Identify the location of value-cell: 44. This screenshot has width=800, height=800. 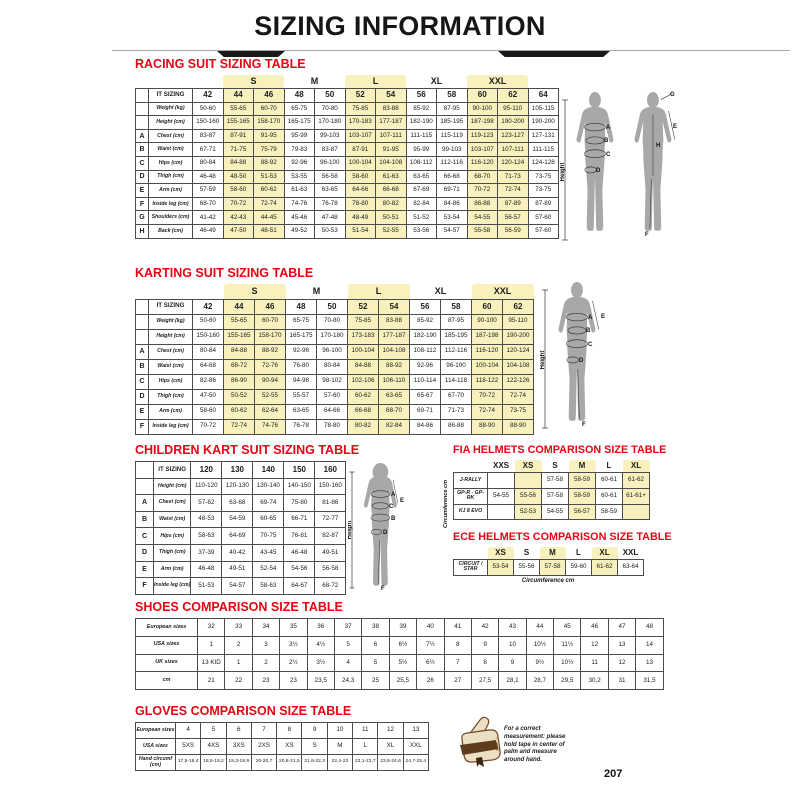
(540, 627).